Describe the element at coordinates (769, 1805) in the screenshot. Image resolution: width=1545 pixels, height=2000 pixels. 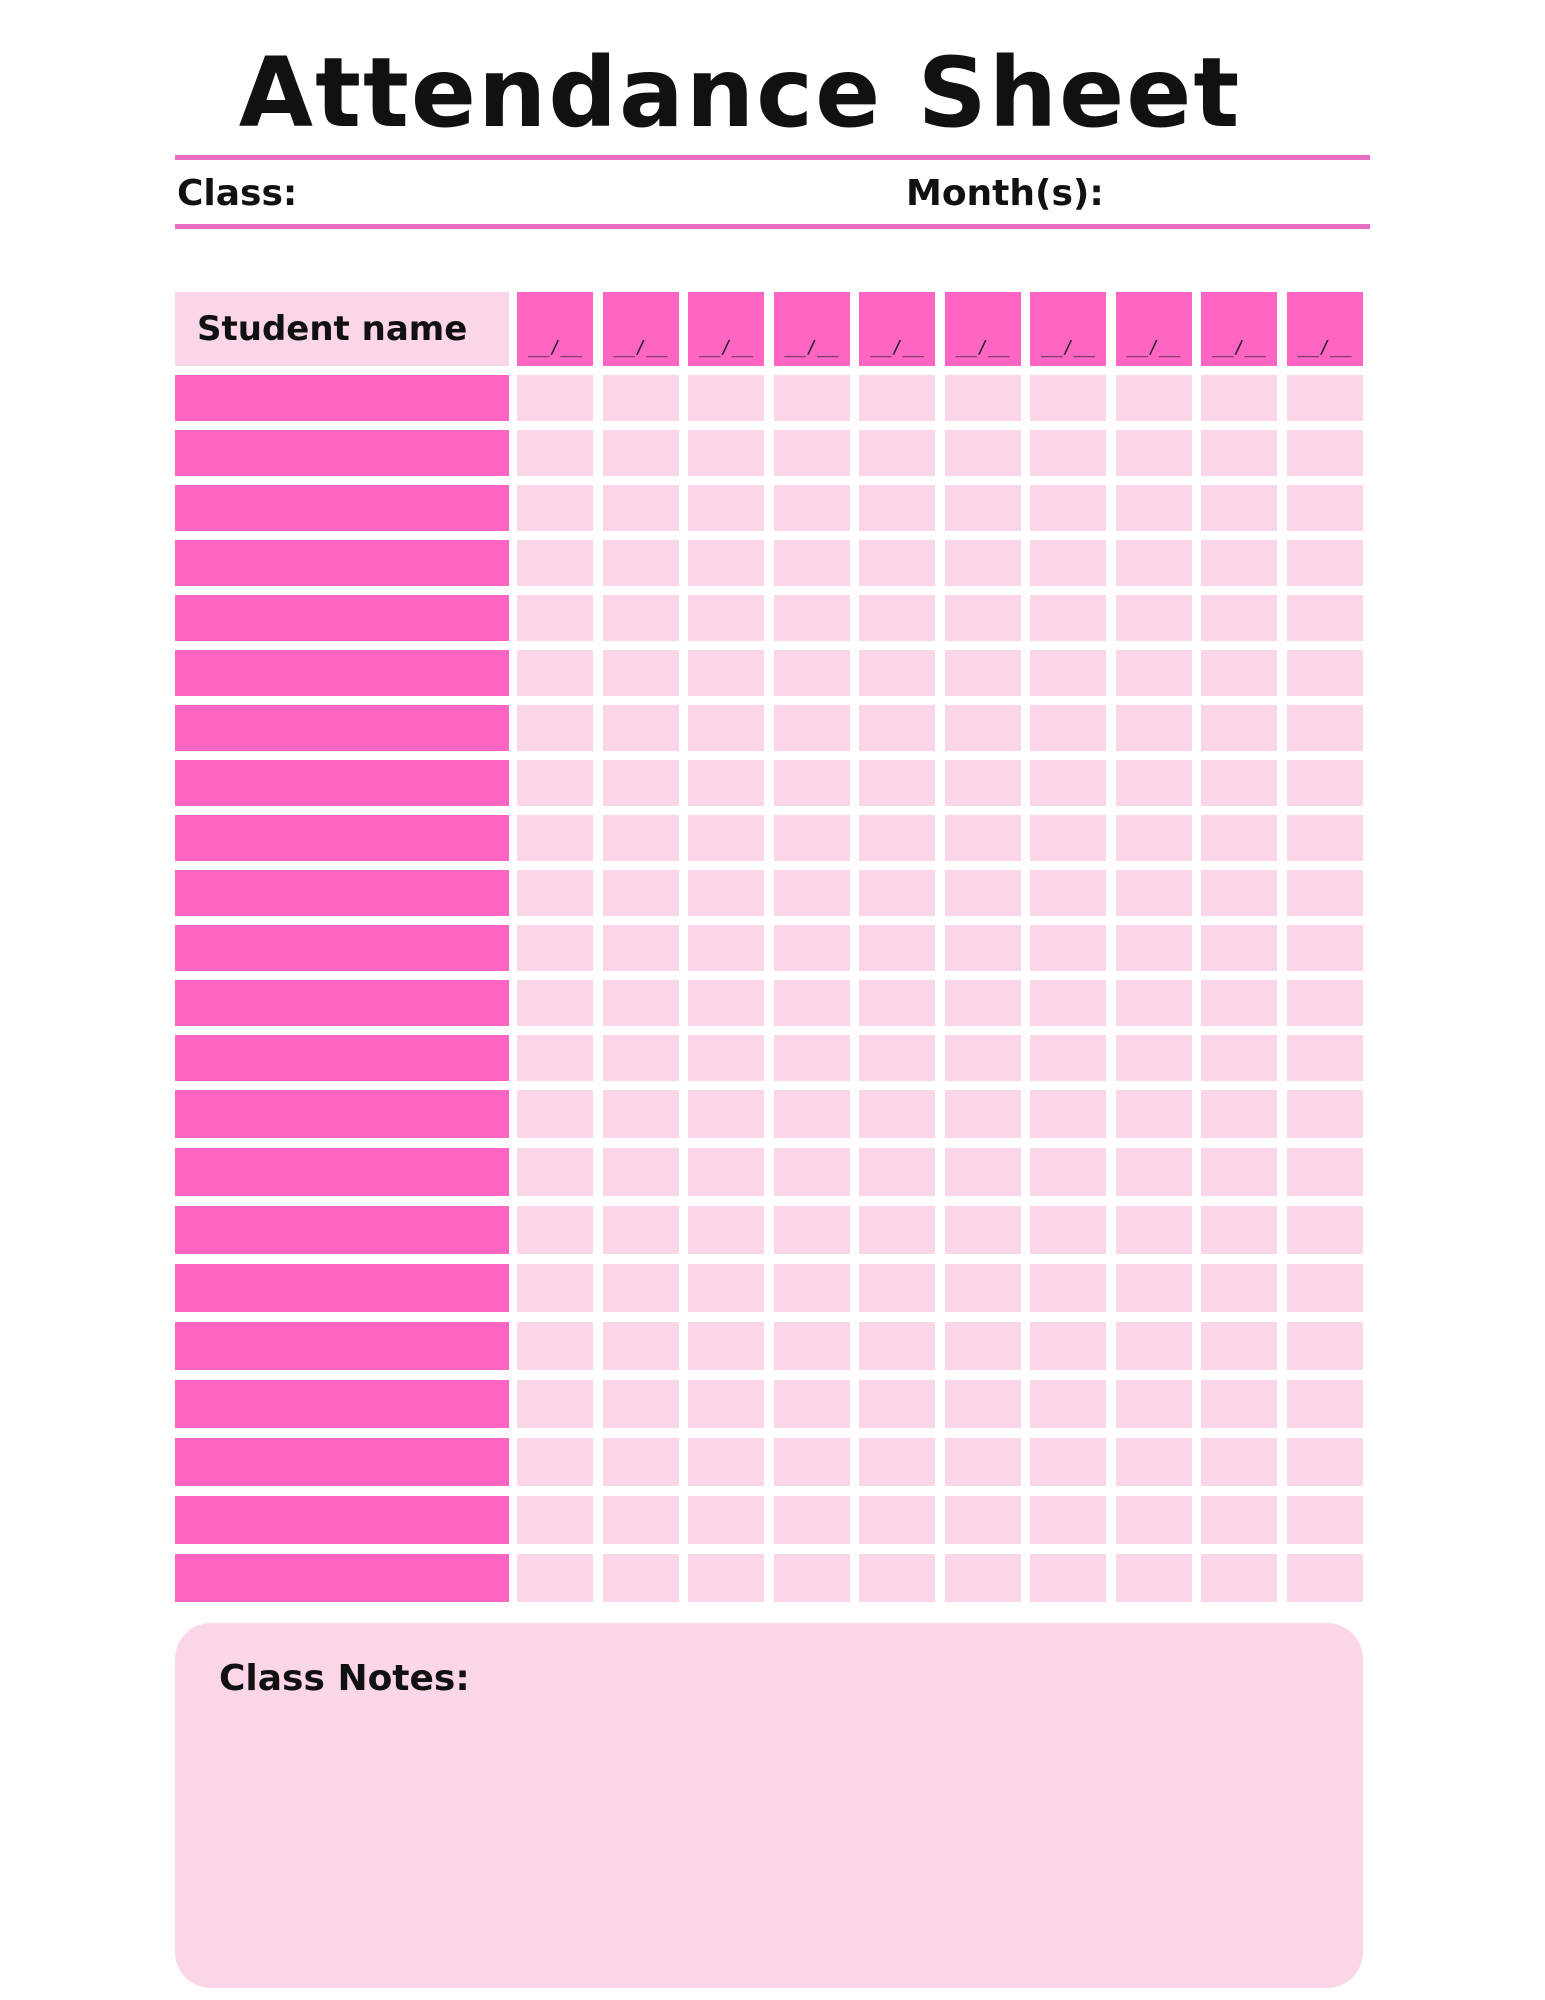
I see `class-notes-box: Class Notes:` at that location.